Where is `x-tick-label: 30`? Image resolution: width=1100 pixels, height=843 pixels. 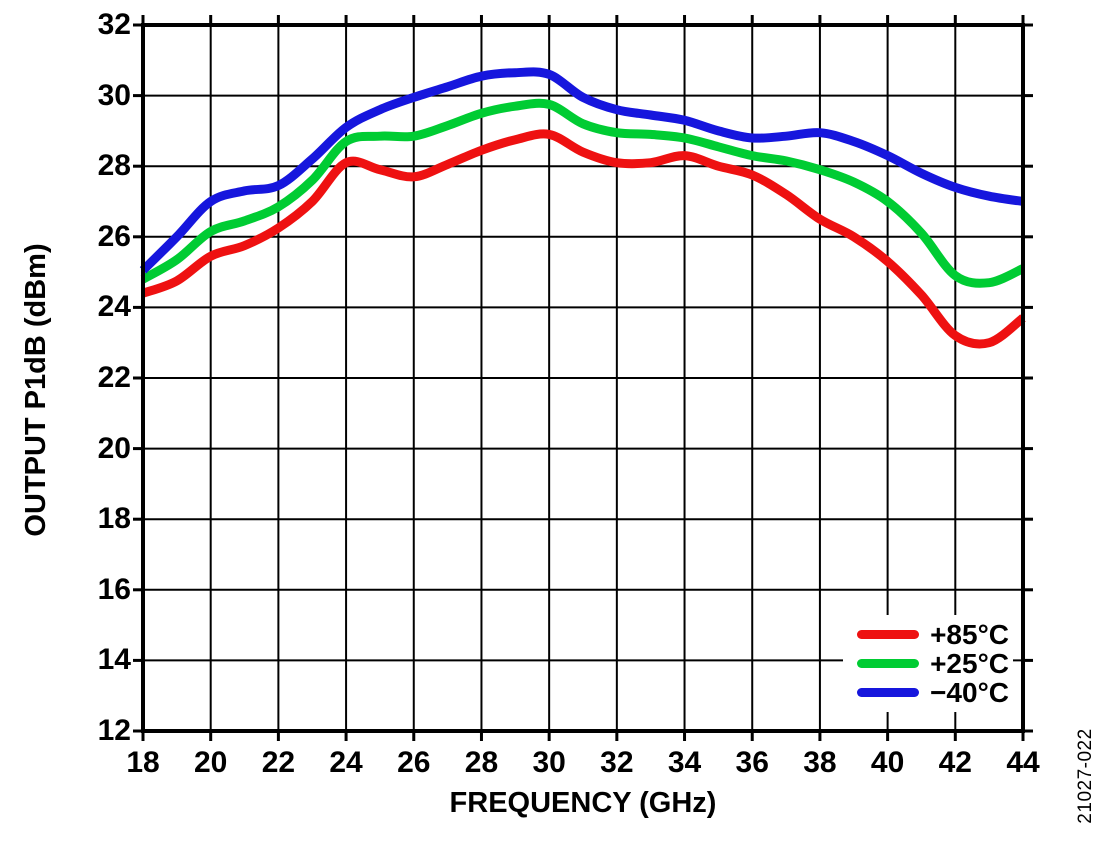 x-tick-label: 30 is located at coordinates (549, 762).